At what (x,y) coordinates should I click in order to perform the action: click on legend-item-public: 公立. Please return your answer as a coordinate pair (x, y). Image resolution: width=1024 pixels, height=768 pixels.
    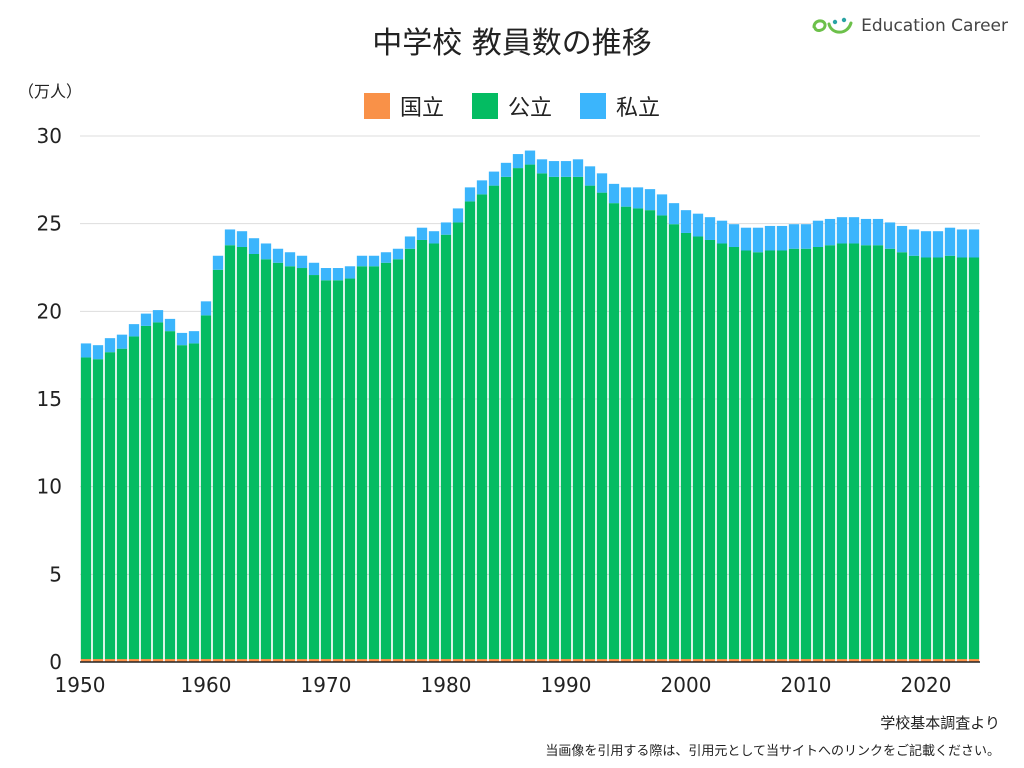
    Looking at the image, I should click on (511, 106).